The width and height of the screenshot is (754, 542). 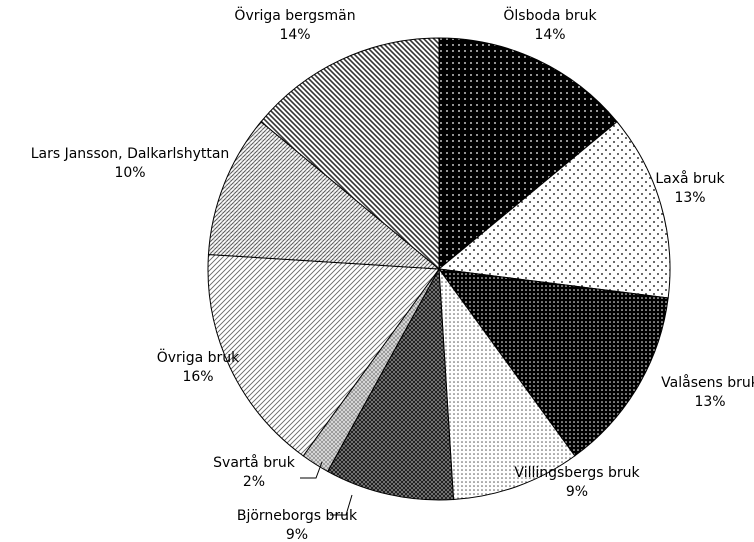 What do you see at coordinates (294, 15) in the screenshot?
I see `slice-label: Övriga bergsmän` at bounding box center [294, 15].